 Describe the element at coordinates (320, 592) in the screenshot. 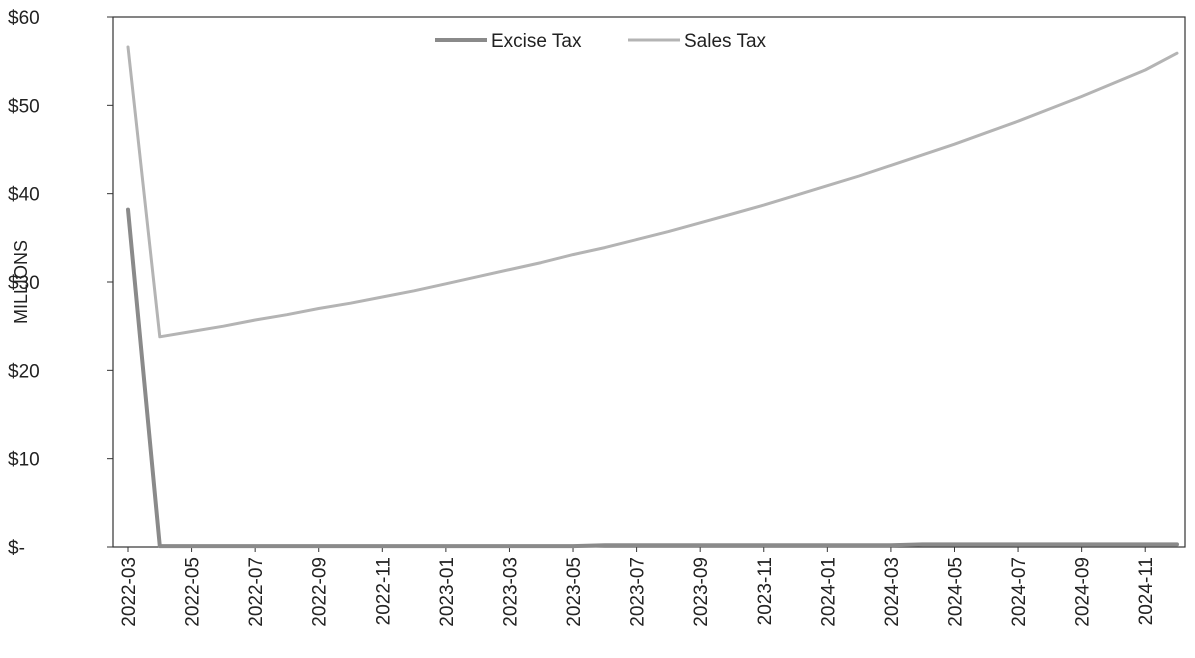

I see `x-tick-label: 2022-09` at that location.